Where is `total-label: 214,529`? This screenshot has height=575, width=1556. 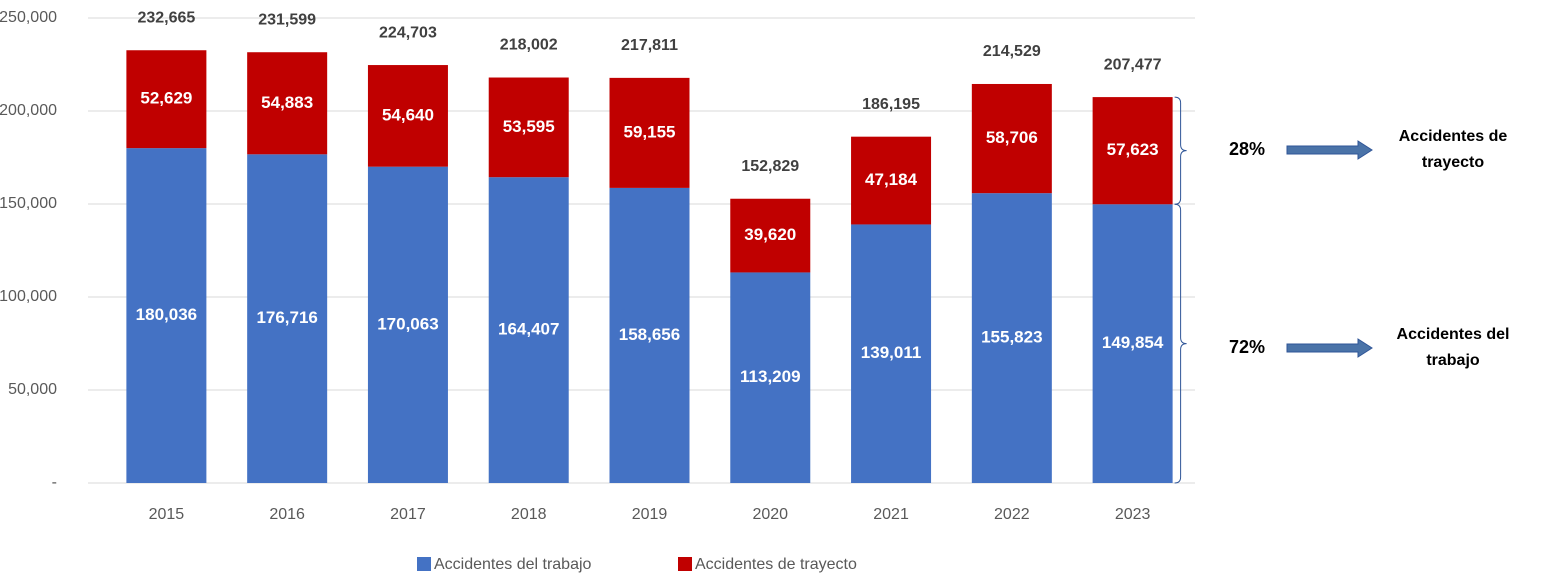
total-label: 214,529 is located at coordinates (1012, 51).